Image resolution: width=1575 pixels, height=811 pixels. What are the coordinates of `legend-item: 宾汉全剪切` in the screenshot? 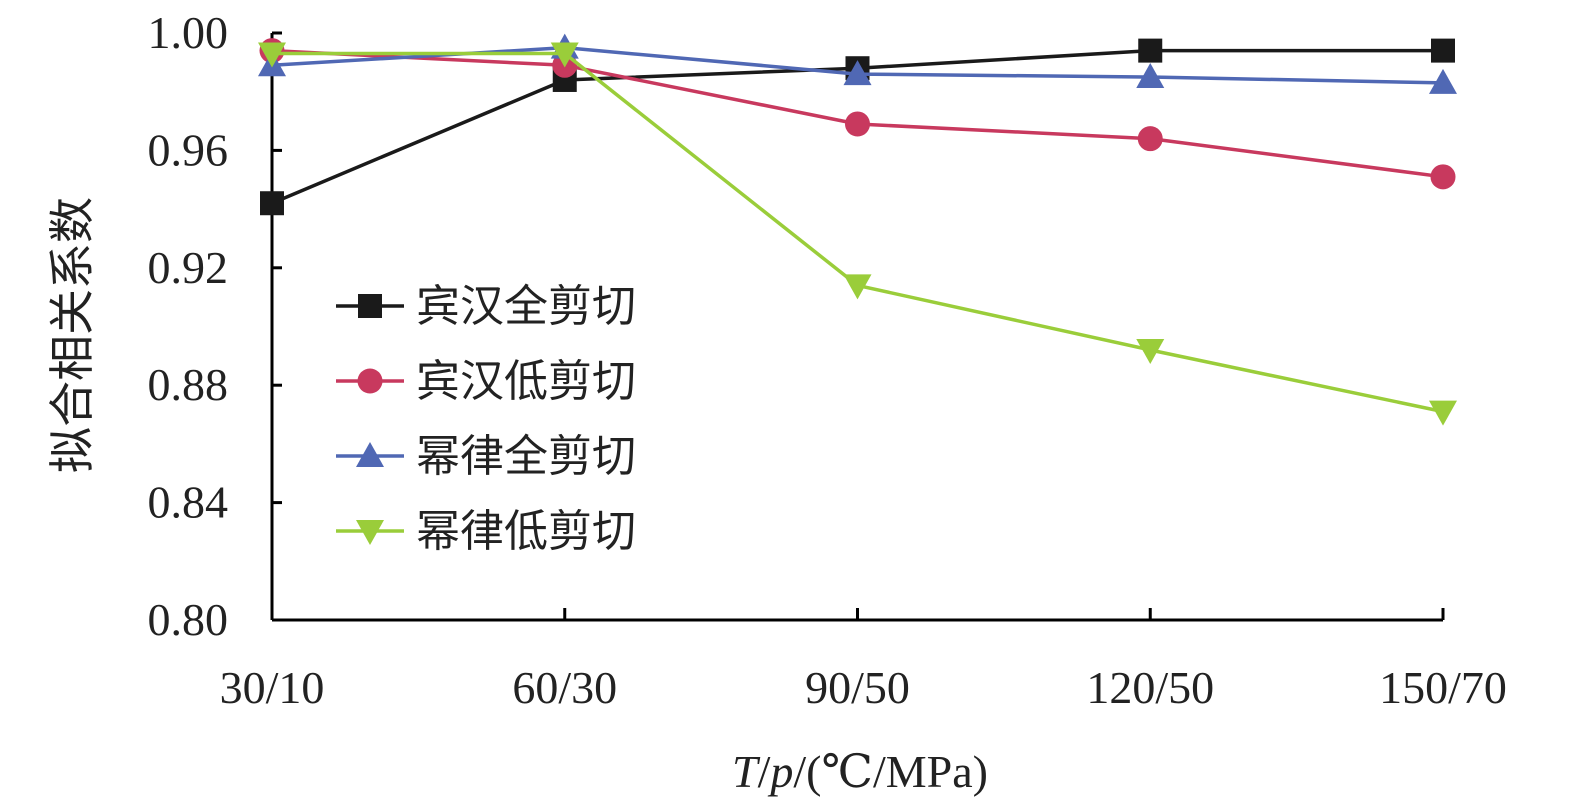 It's located at (486, 306).